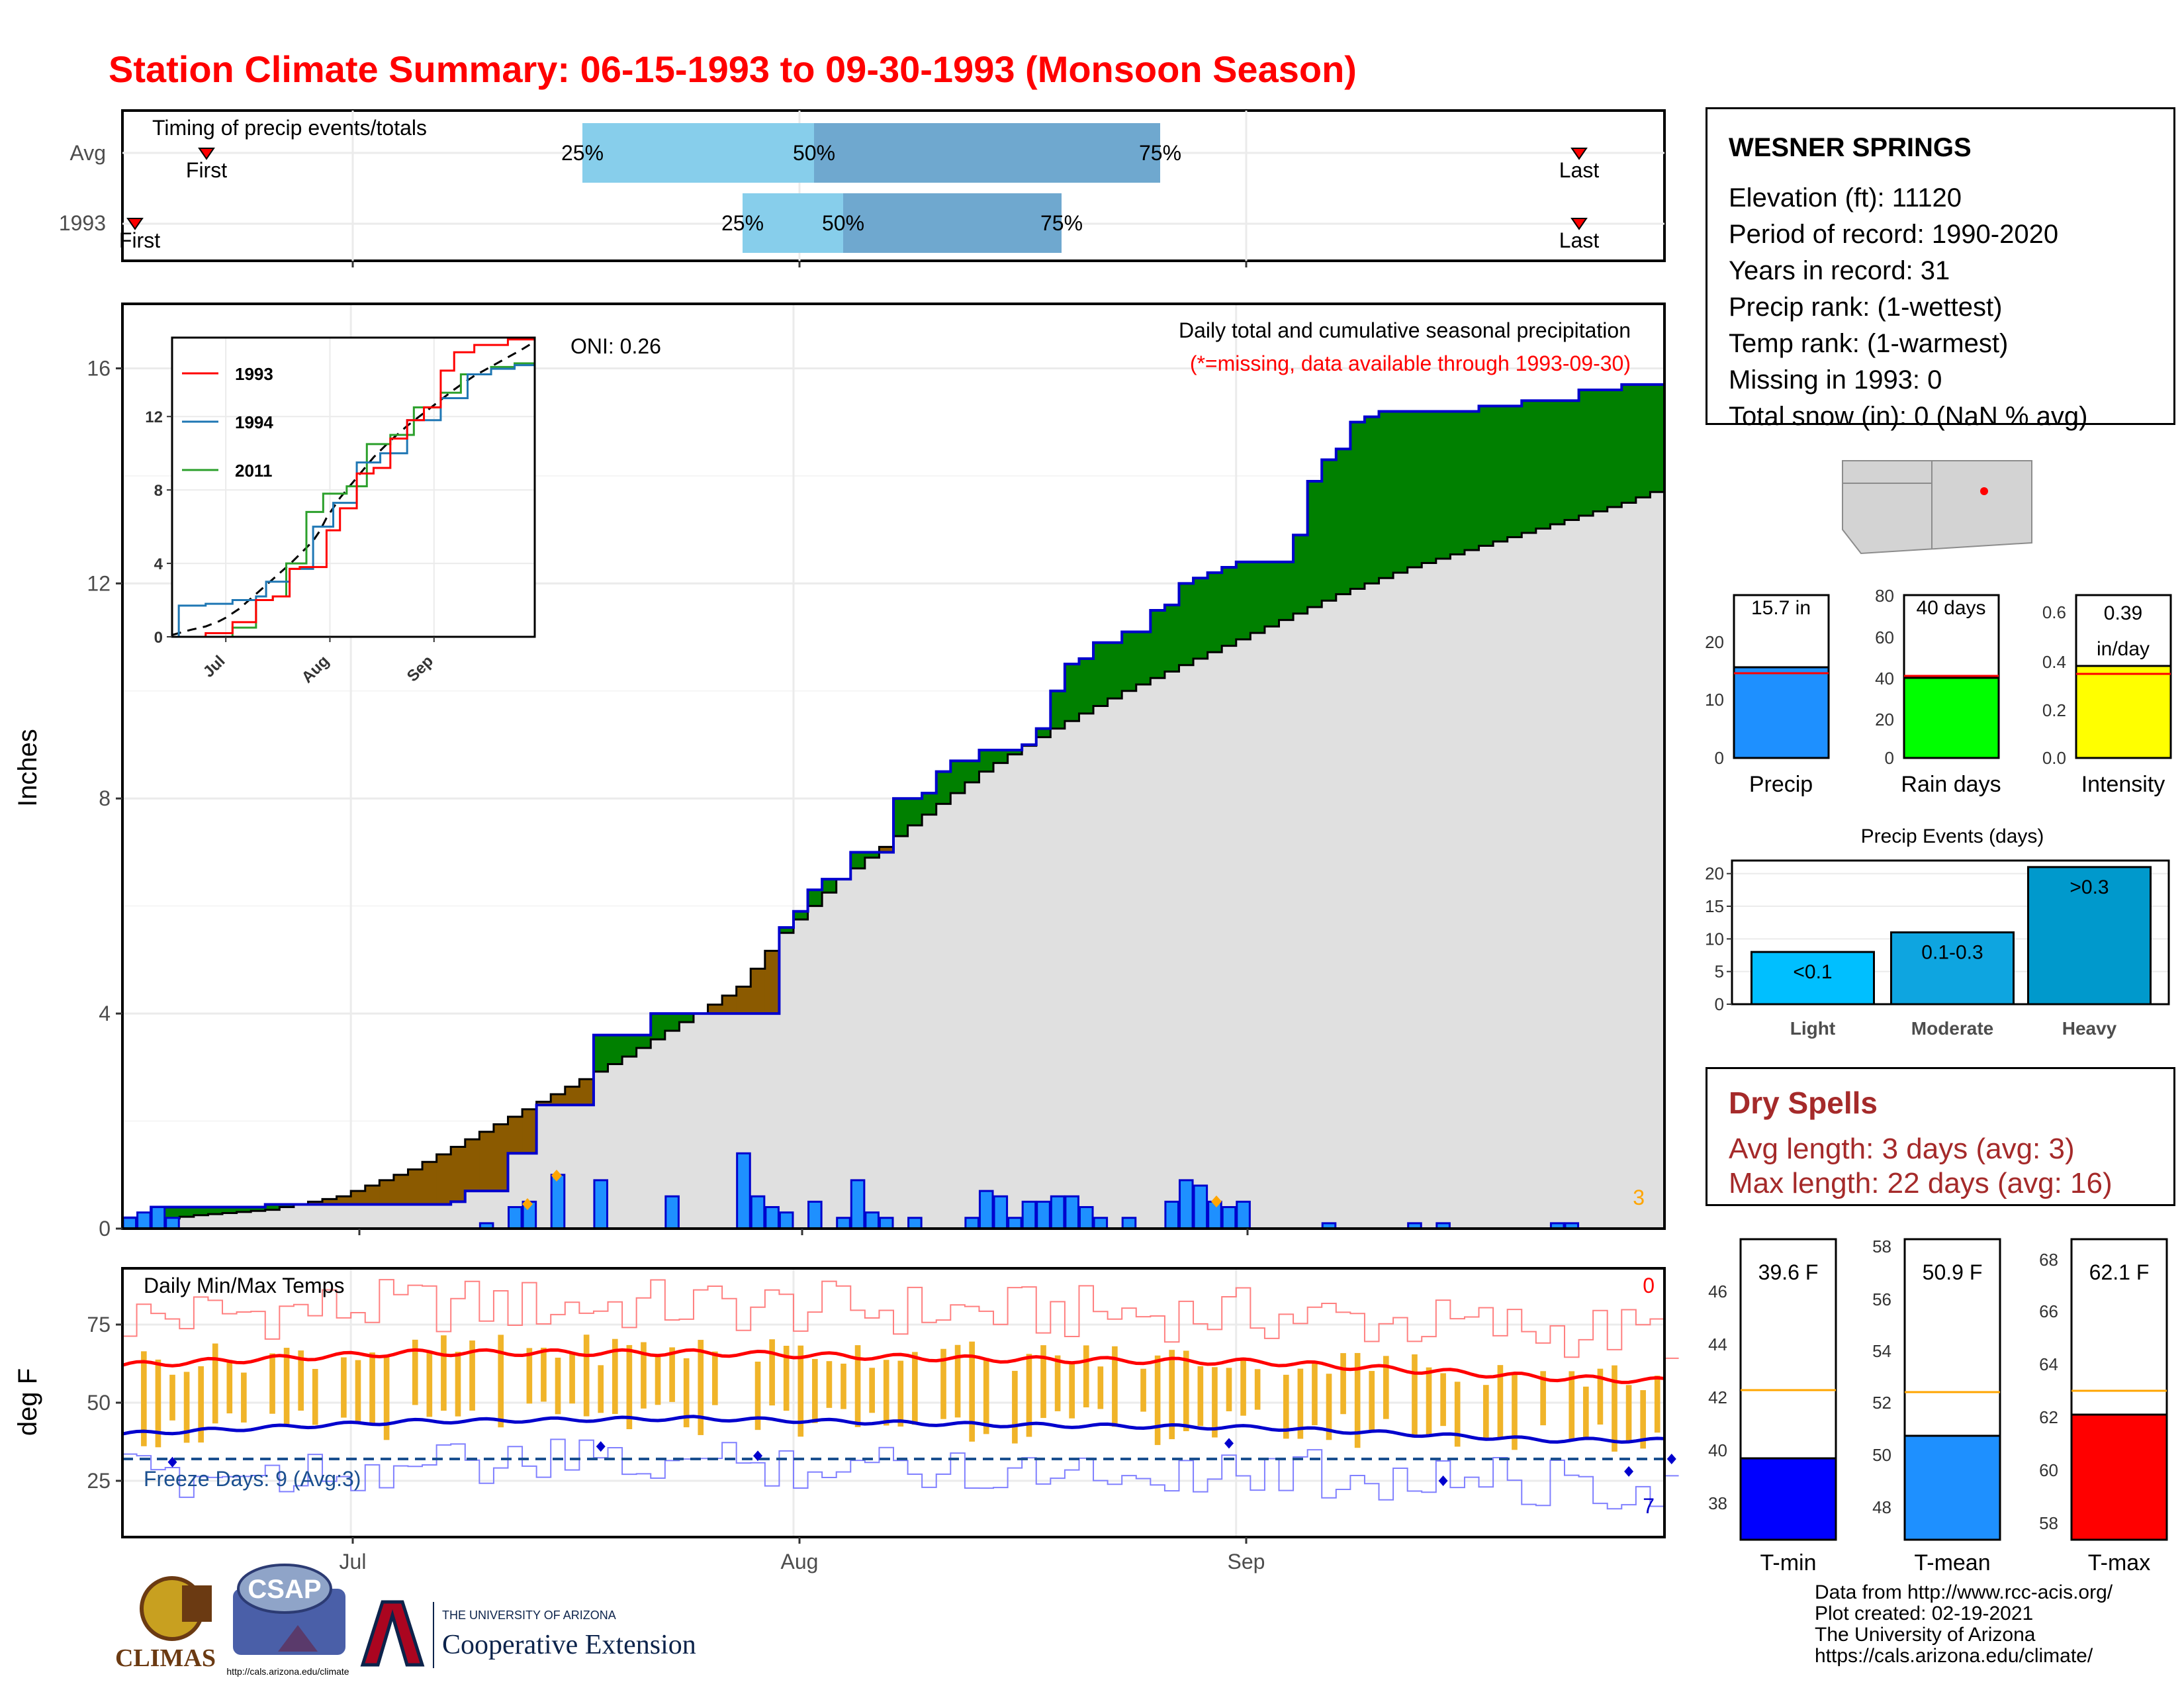  What do you see at coordinates (1866, 307) in the screenshot?
I see `station-precip-rank: Precip rank: (1-wettest)` at bounding box center [1866, 307].